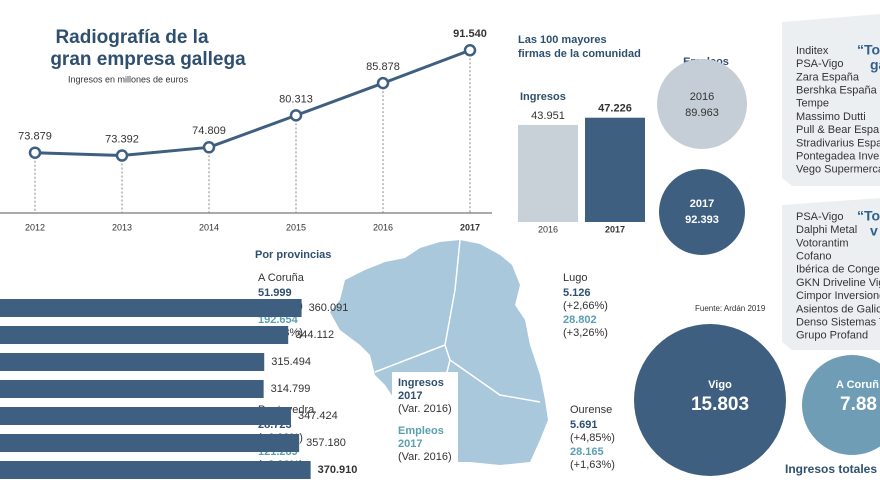 Image resolution: width=880 pixels, height=495 pixels. What do you see at coordinates (838, 130) in the screenshot?
I see `list-item: Pull & Bear Espa` at bounding box center [838, 130].